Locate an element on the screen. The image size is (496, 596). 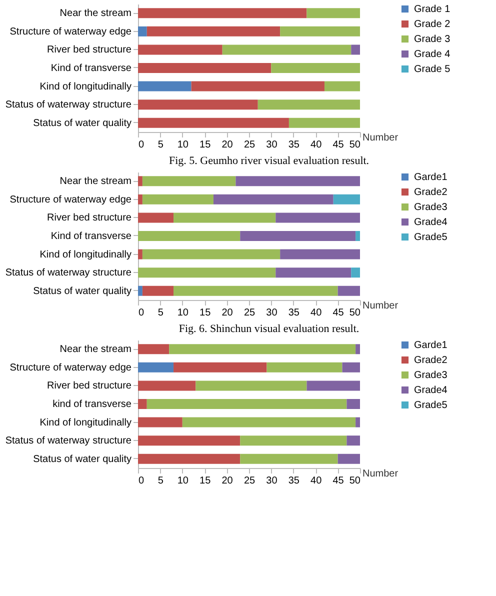
caption: Fig. 6. Shinchun visual evaluation result. is located at coordinates (269, 329).